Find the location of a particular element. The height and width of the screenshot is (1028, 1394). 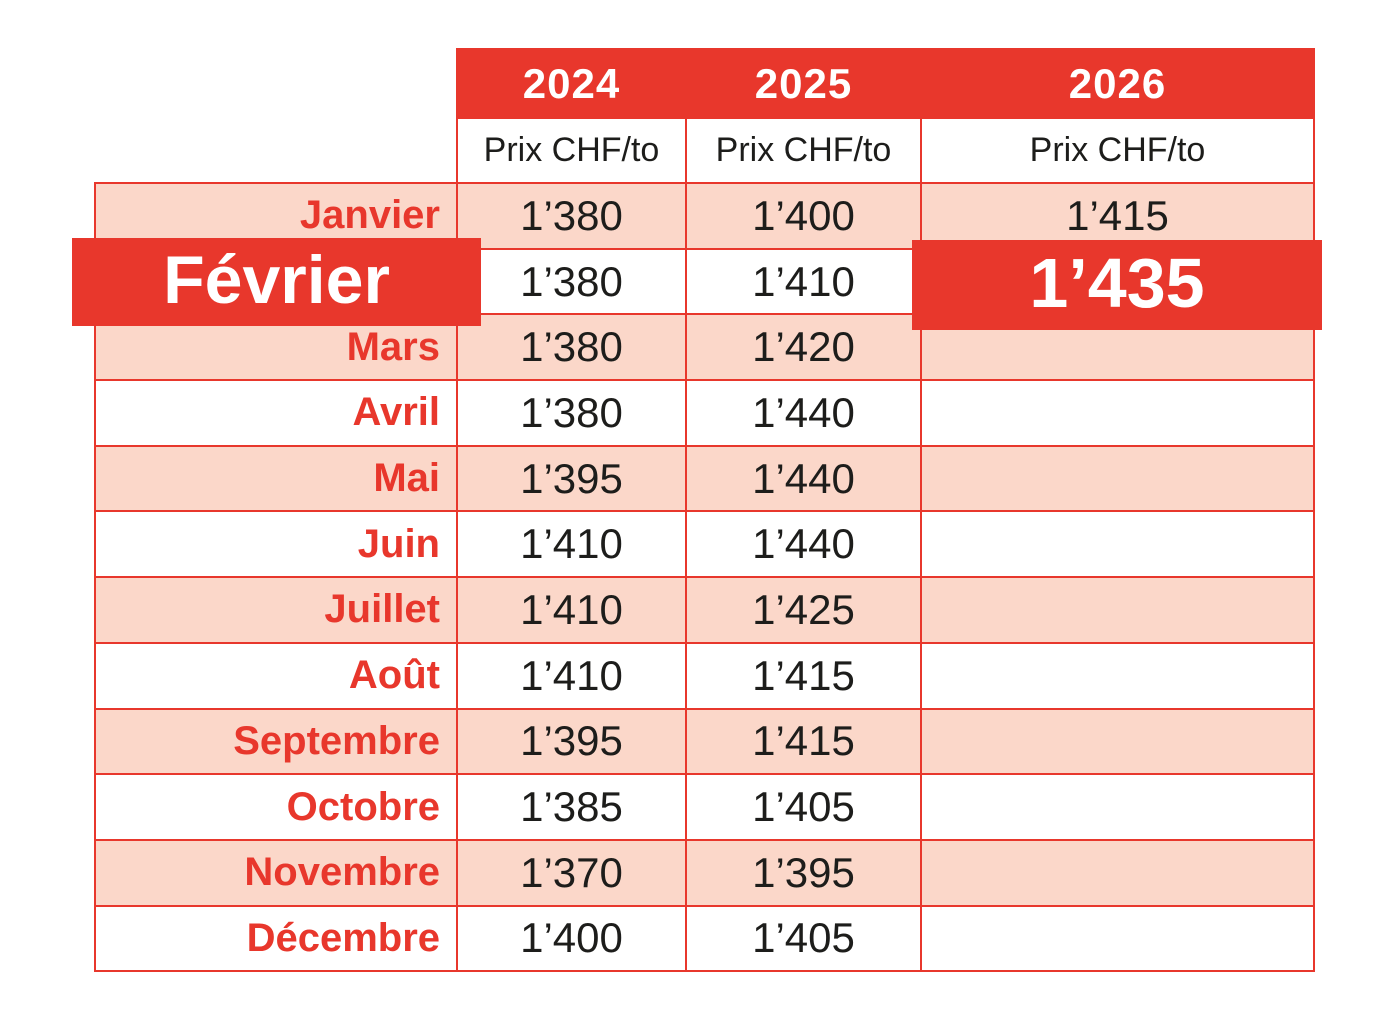

table-row-septembre: Septembre 1’395 1’415 is located at coordinates (704, 741).